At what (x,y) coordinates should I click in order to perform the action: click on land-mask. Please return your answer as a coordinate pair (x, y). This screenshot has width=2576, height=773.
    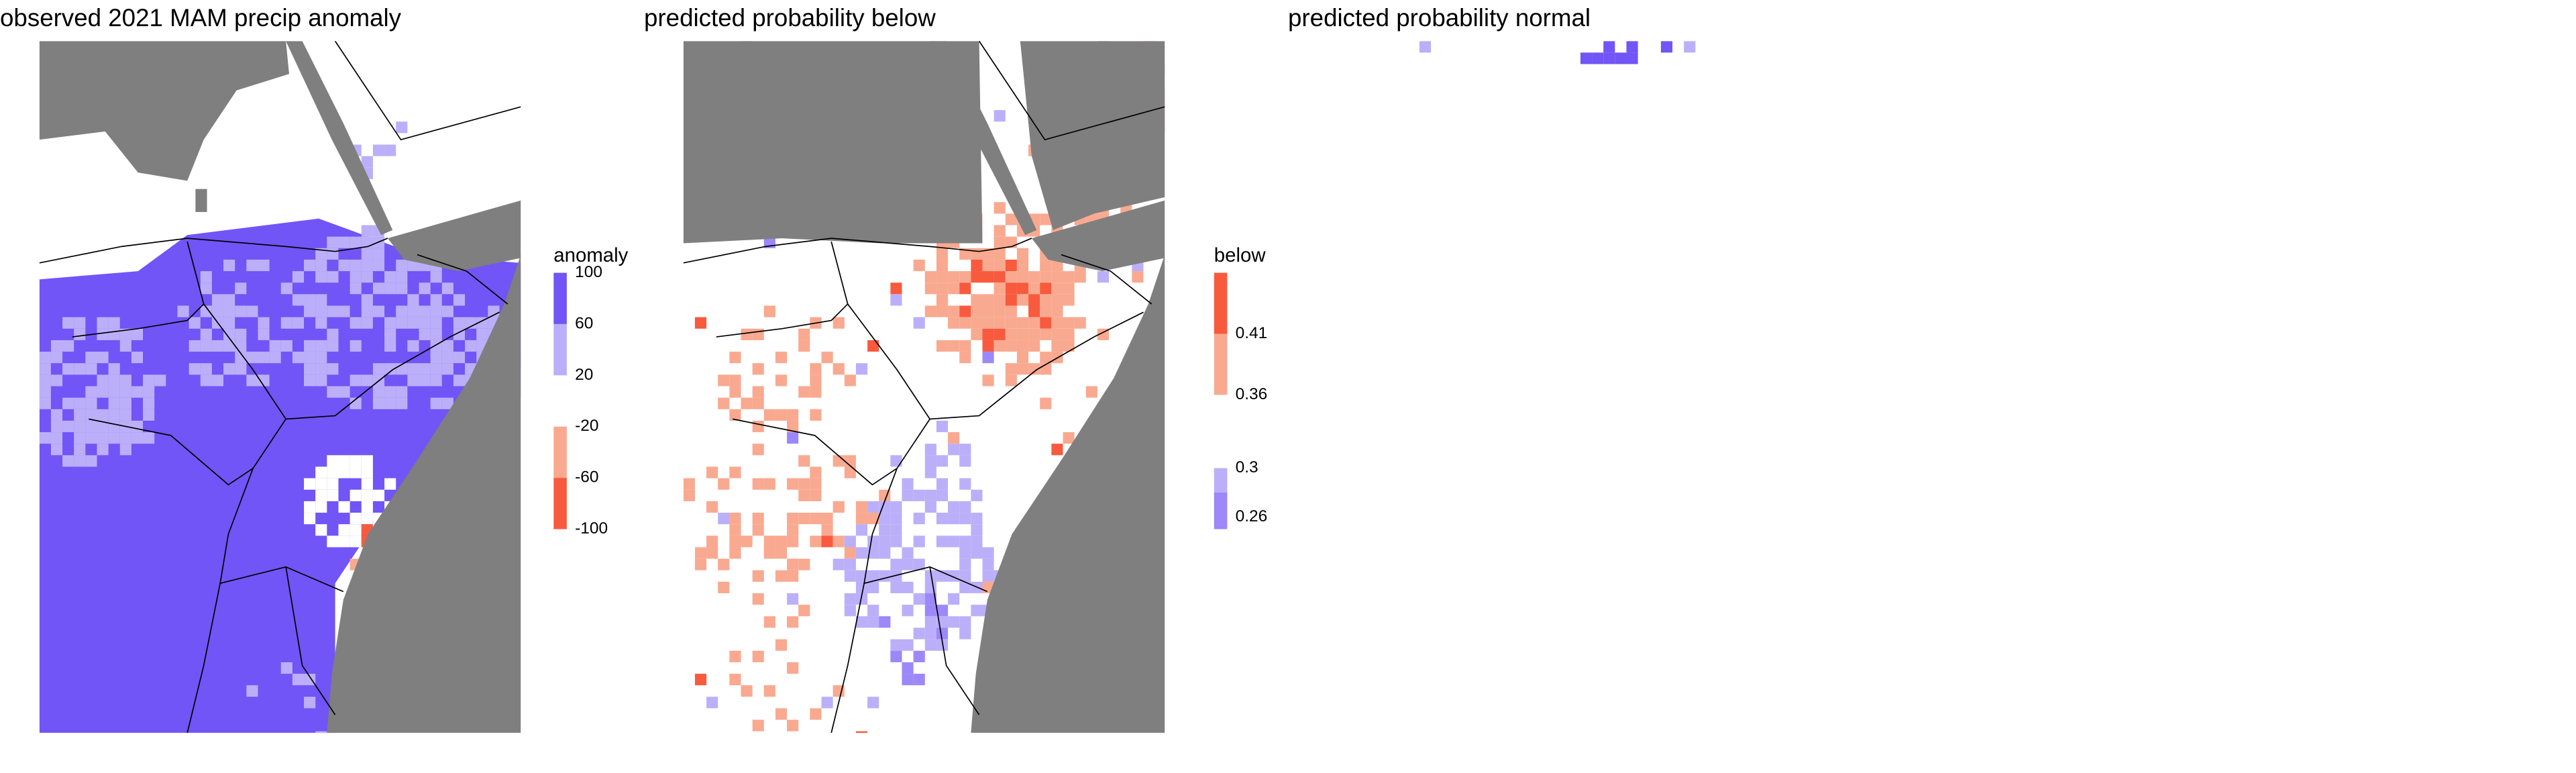
    Looking at the image, I should click on (164, 111).